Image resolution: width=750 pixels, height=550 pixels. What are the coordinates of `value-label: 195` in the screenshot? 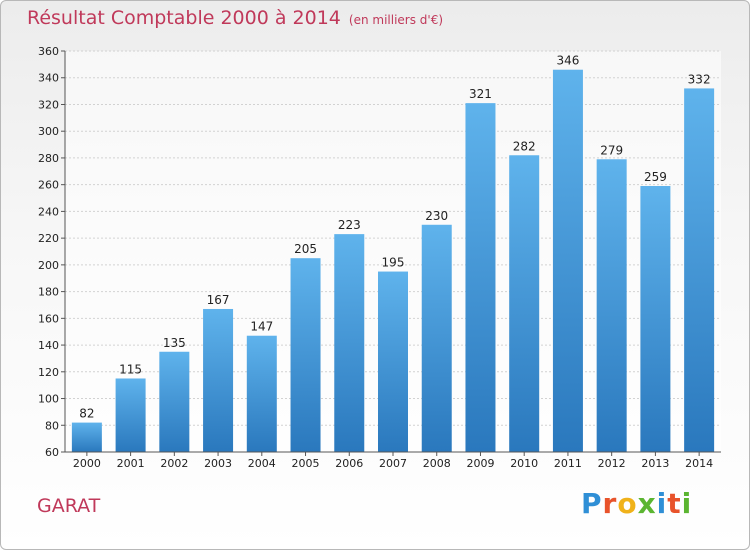 It's located at (393, 263).